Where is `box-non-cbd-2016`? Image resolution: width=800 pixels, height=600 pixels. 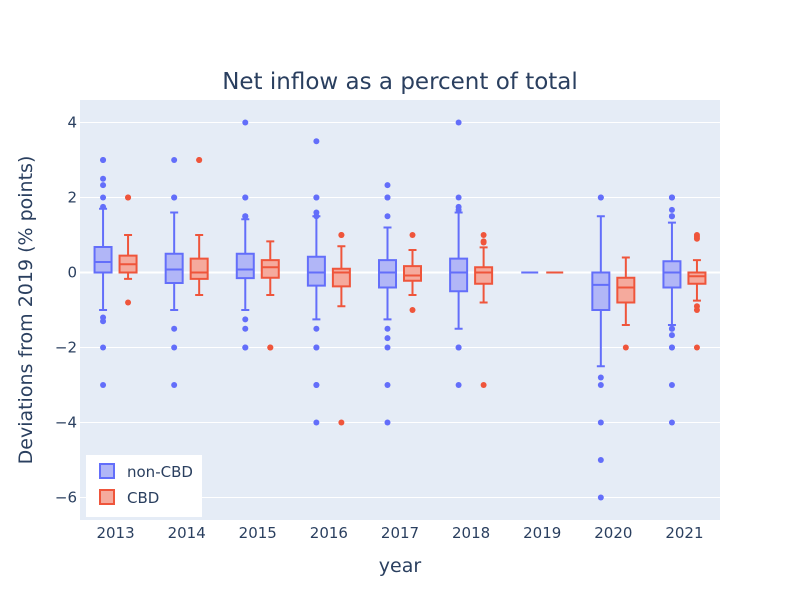 box-non-cbd-2016 is located at coordinates (316, 282).